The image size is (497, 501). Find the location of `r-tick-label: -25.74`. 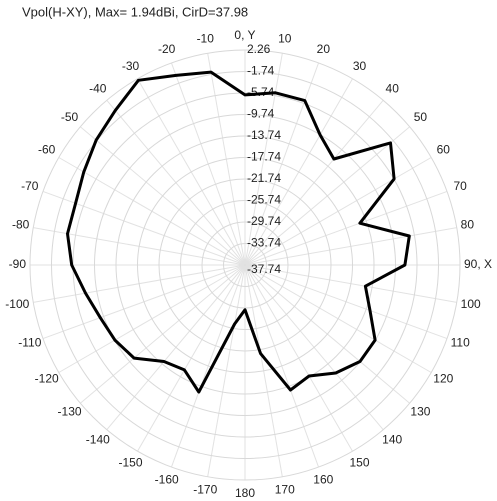

r-tick-label: -25.74 is located at coordinates (264, 200).